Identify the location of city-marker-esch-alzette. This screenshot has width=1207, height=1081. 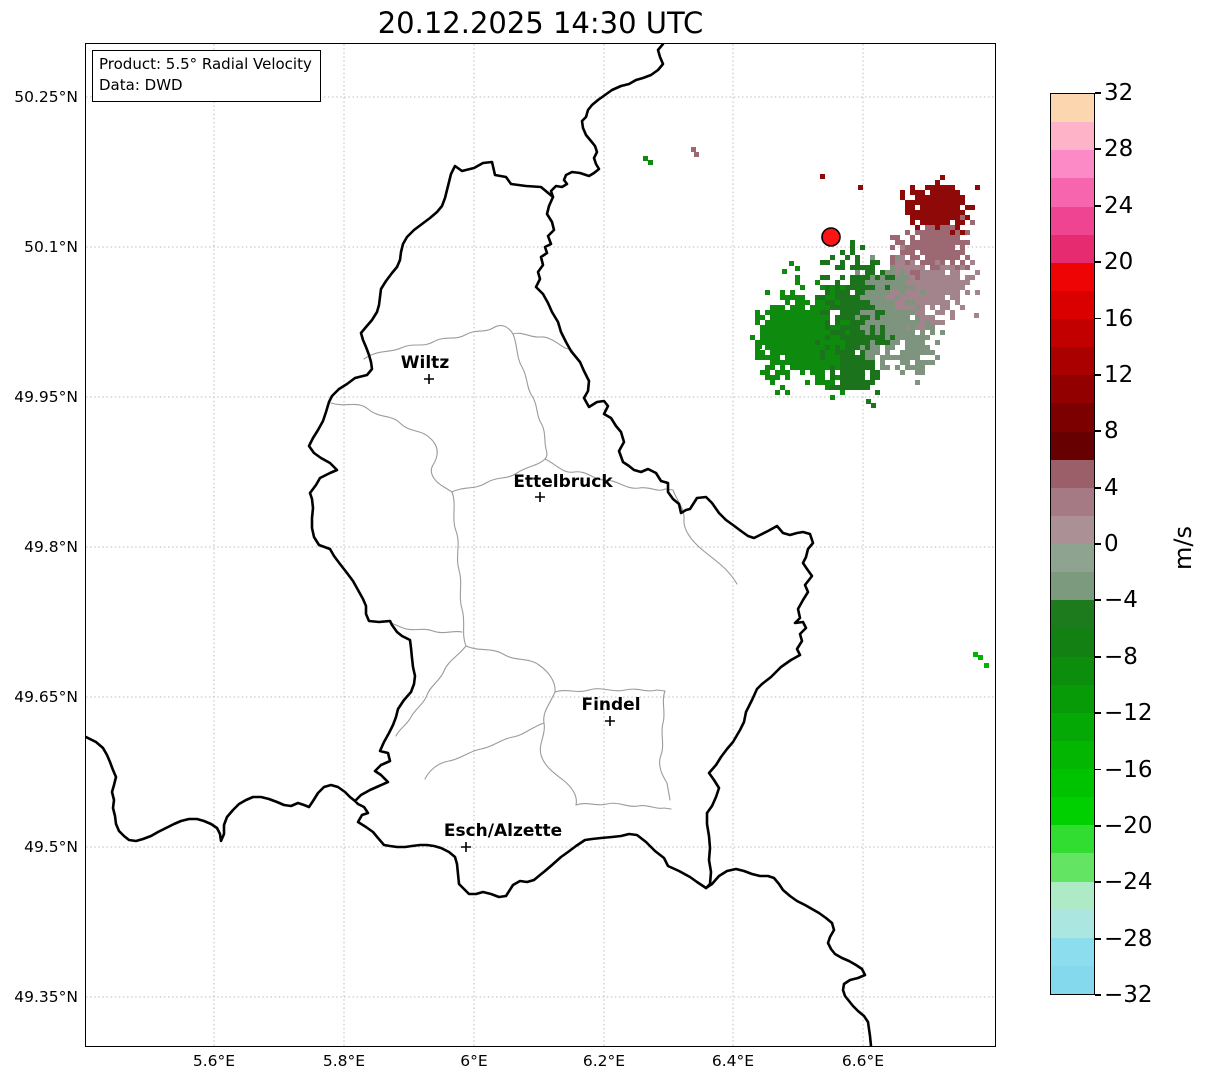
(466, 847).